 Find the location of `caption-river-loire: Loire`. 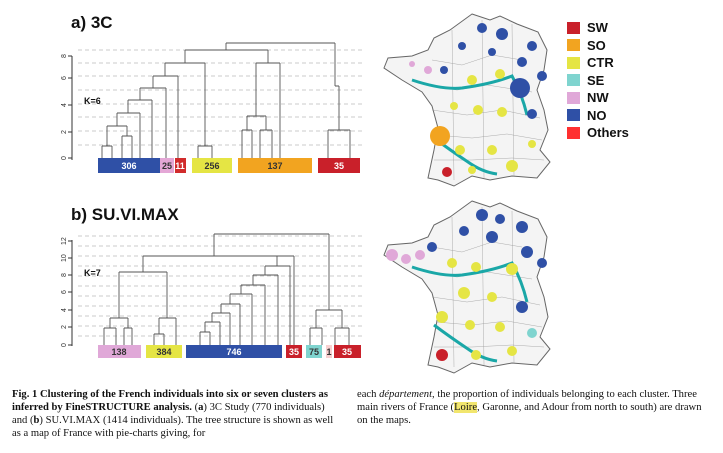

caption-river-loire: Loire is located at coordinates (466, 407).